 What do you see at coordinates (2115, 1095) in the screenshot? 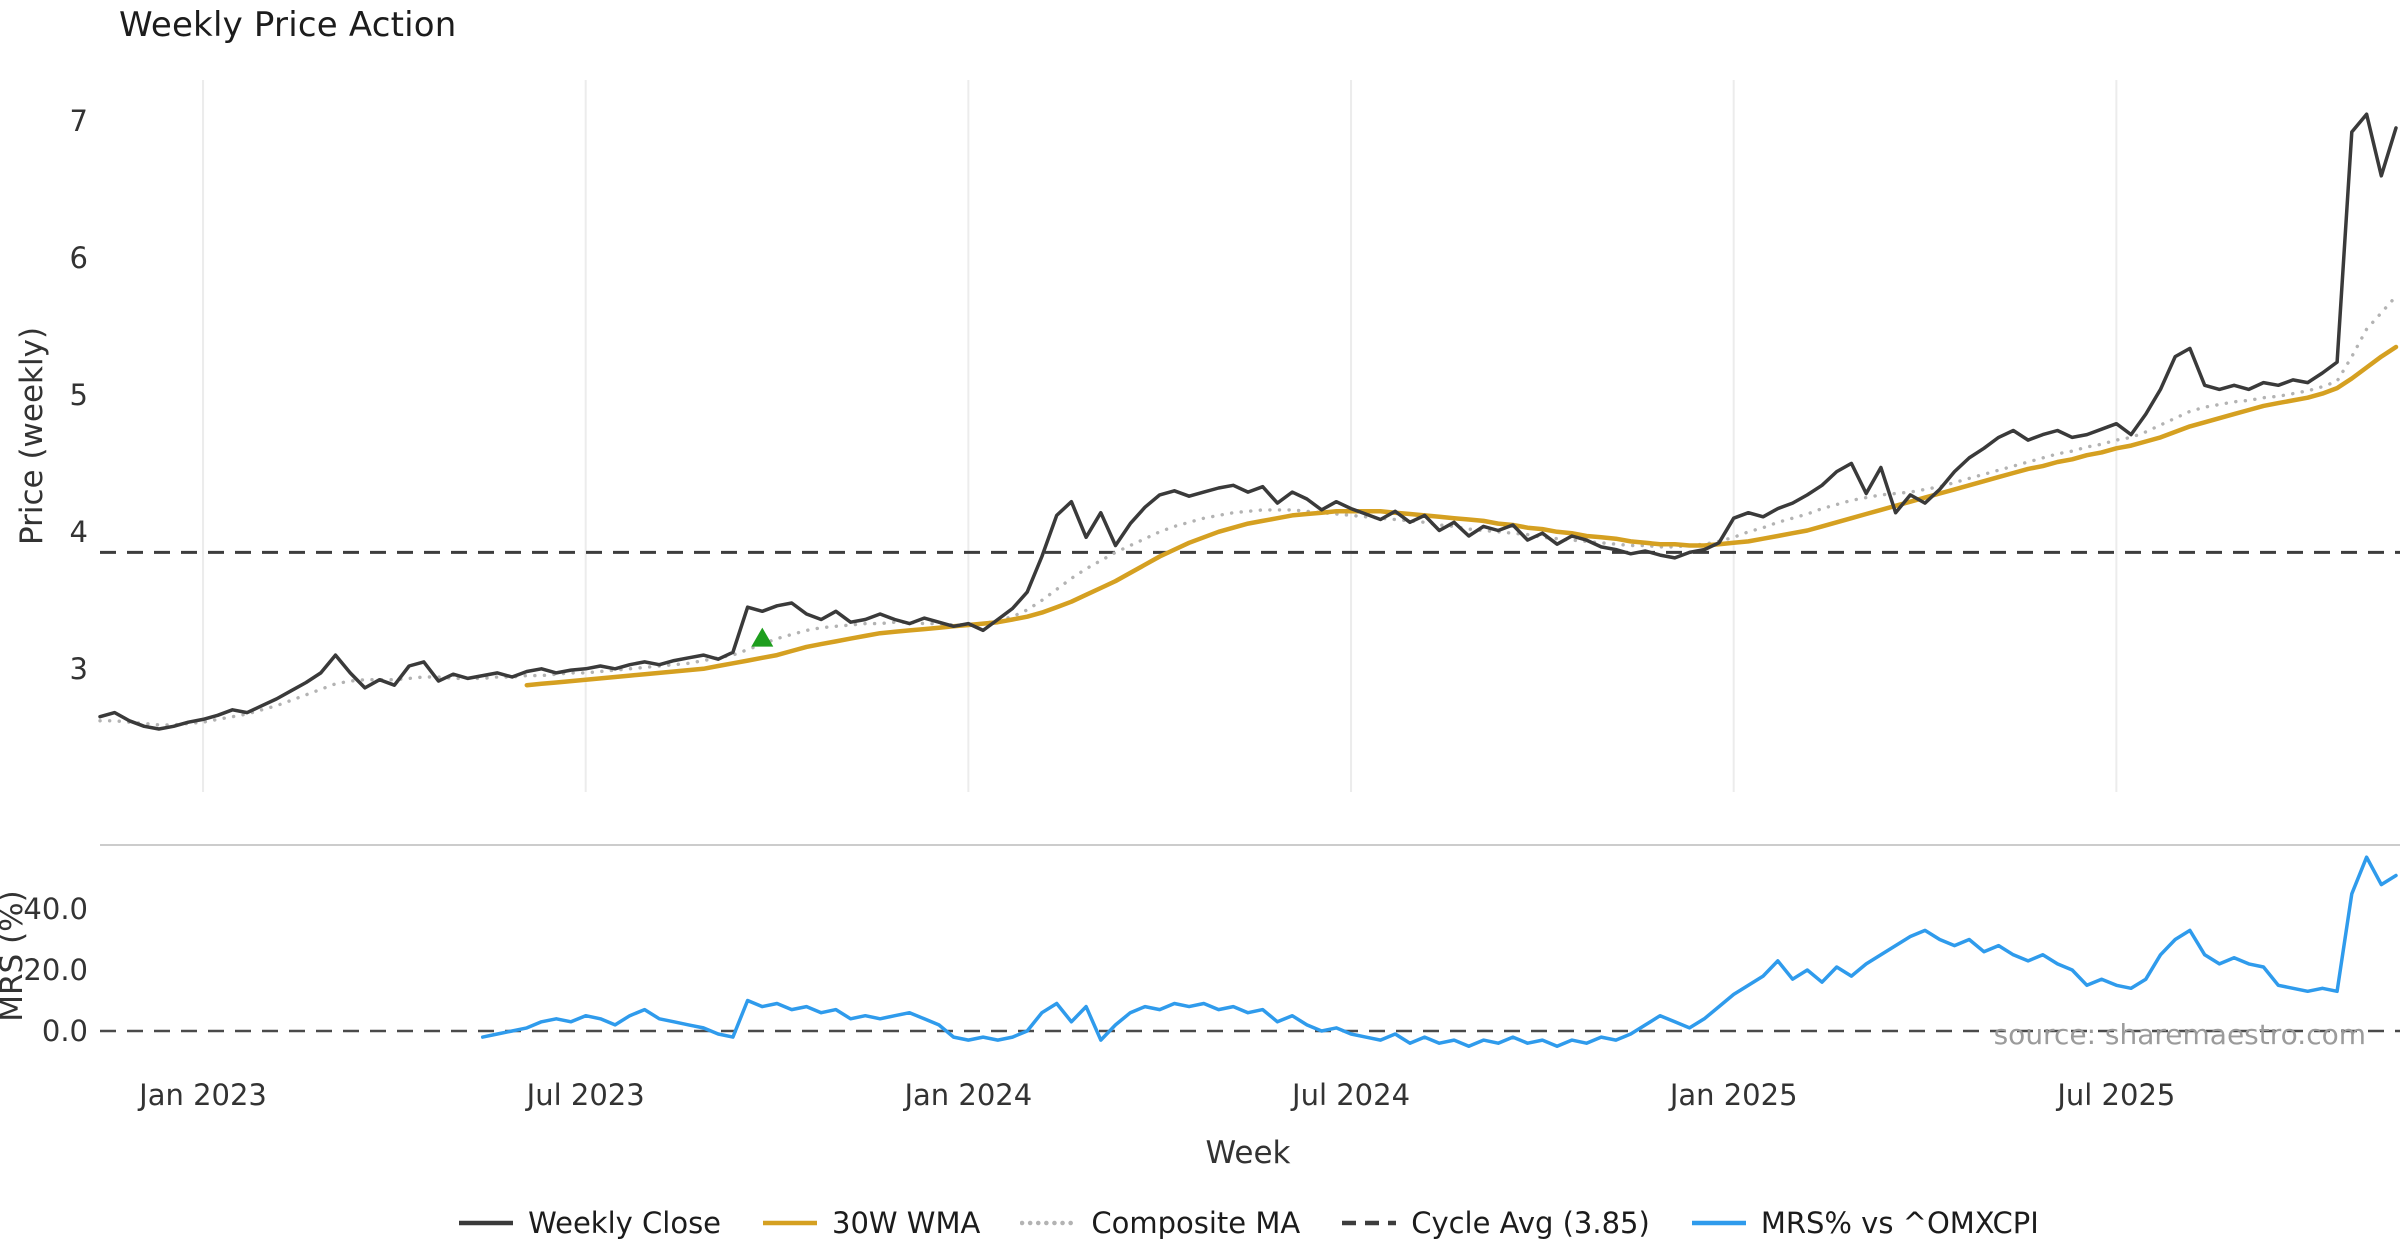
I see `xtick-label: Jul 2025` at bounding box center [2115, 1095].